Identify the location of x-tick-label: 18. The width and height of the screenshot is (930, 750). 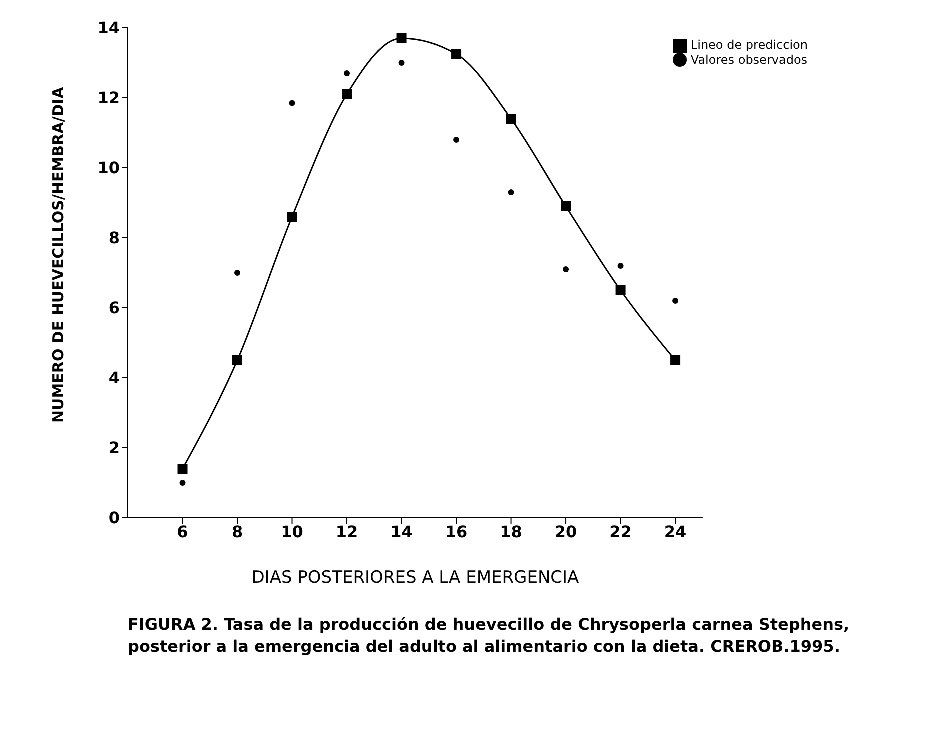
(511, 532).